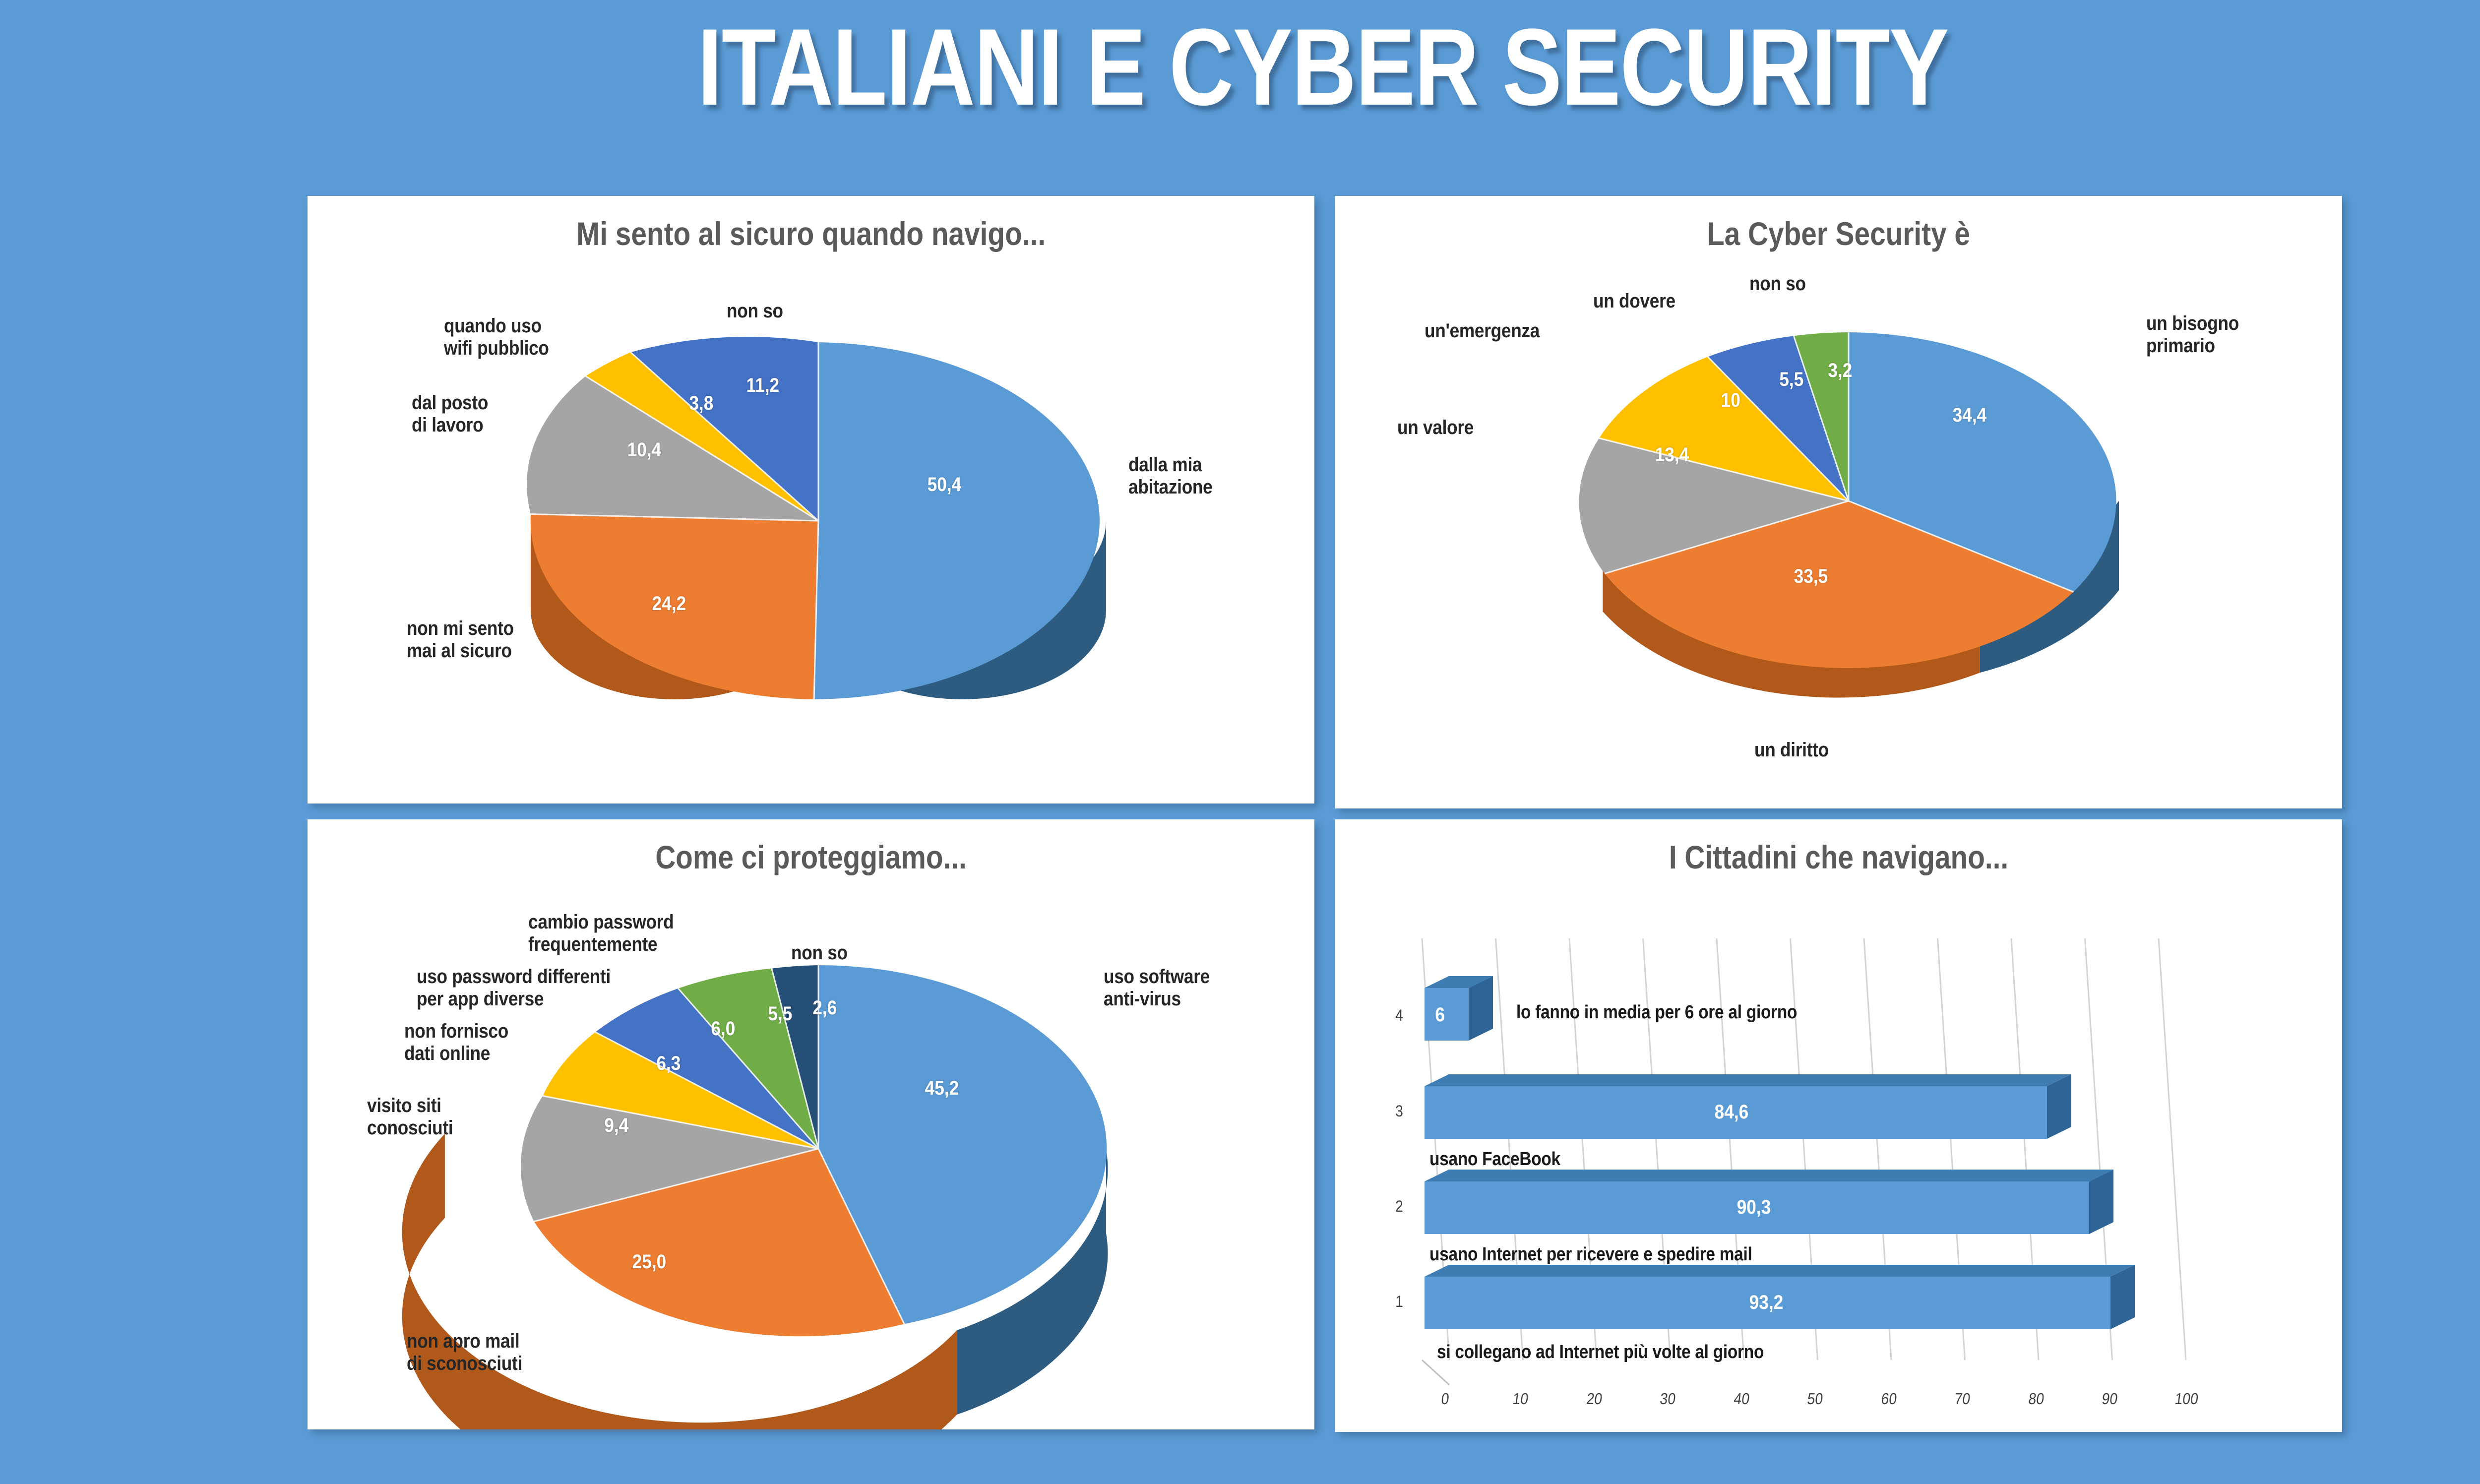  I want to click on pie-category-label: uso software anti-virus, so click(1157, 988).